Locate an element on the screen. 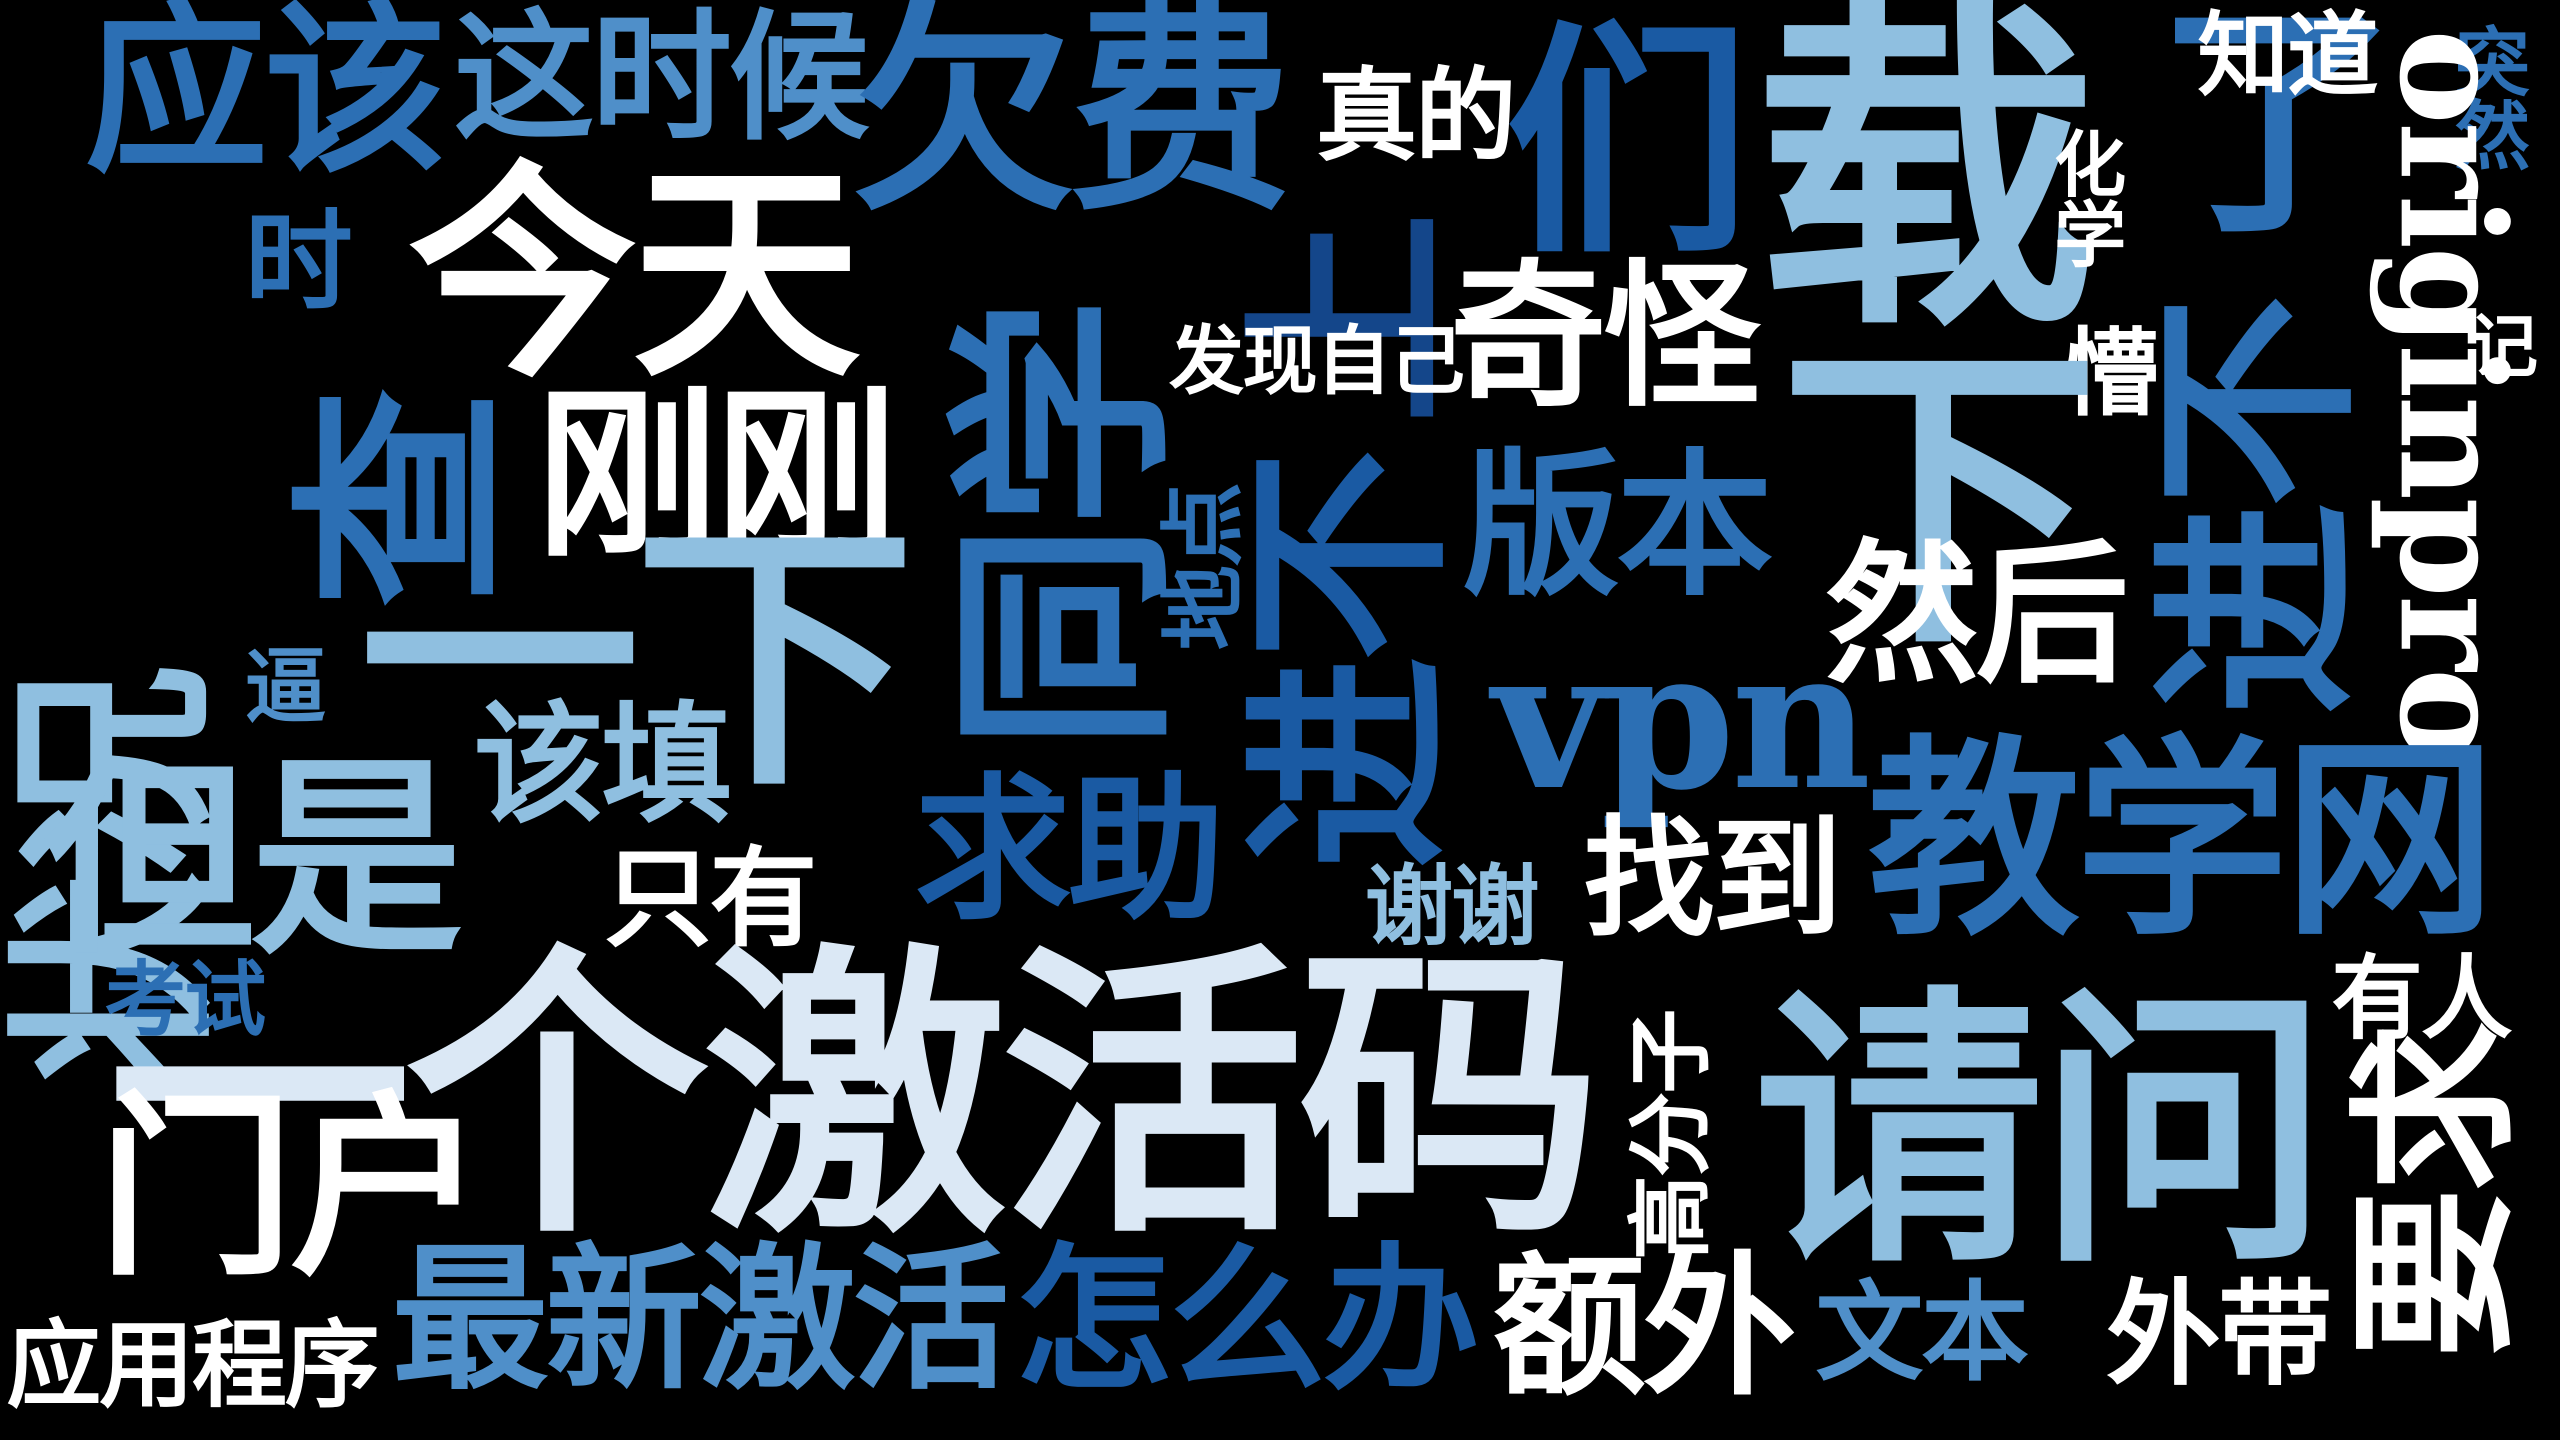 The image size is (2560, 1440). word-xiexie: 谢谢 is located at coordinates (1452, 906).